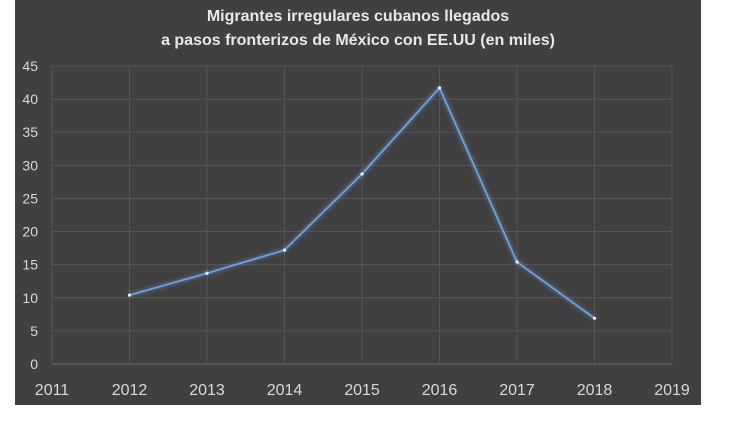 Image resolution: width=750 pixels, height=422 pixels. Describe the element at coordinates (30, 198) in the screenshot. I see `y-tick-label: 25` at that location.